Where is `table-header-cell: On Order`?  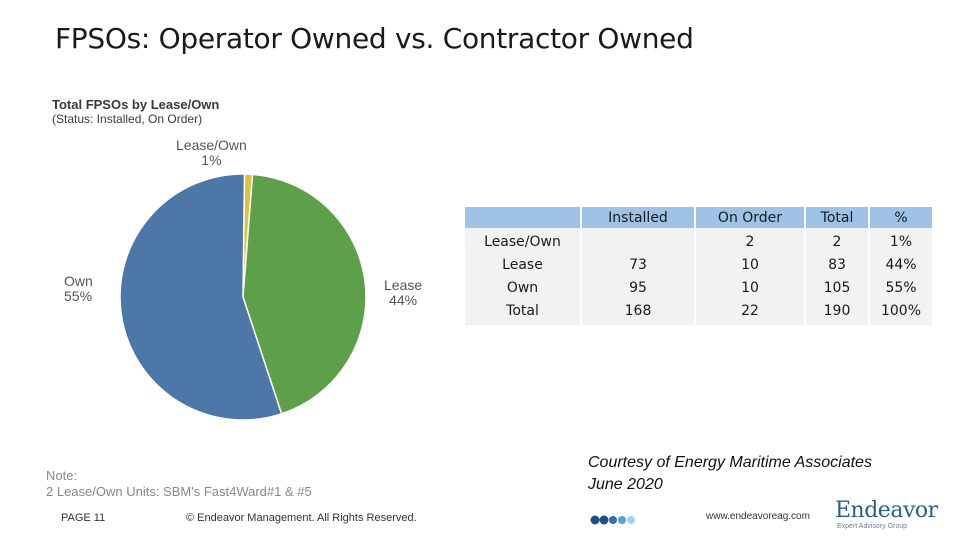 table-header-cell: On Order is located at coordinates (750, 217).